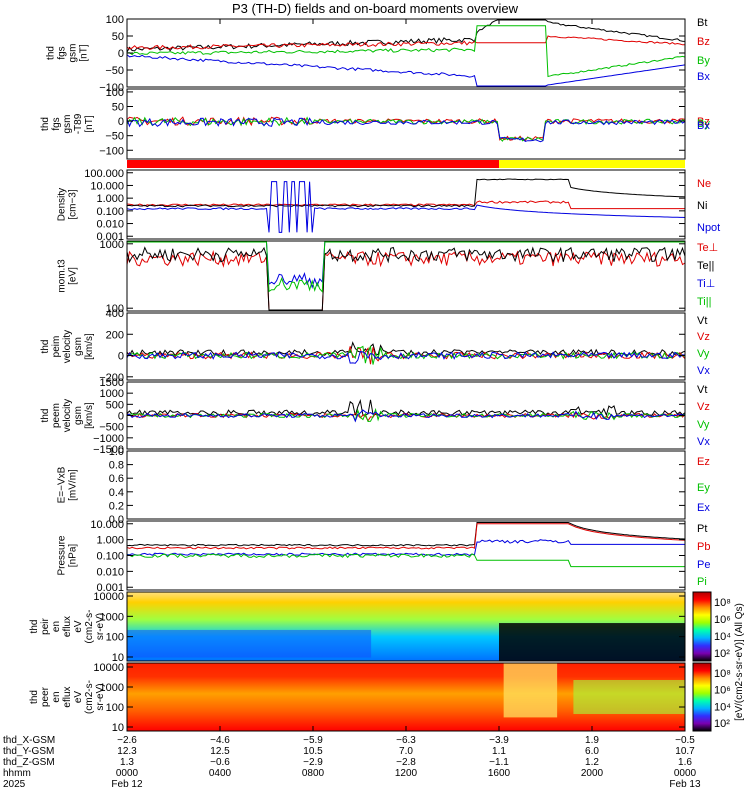 The image size is (750, 800). Describe the element at coordinates (313, 740) in the screenshot. I see `ephemeris-value-x_gsm: −5.9` at that location.